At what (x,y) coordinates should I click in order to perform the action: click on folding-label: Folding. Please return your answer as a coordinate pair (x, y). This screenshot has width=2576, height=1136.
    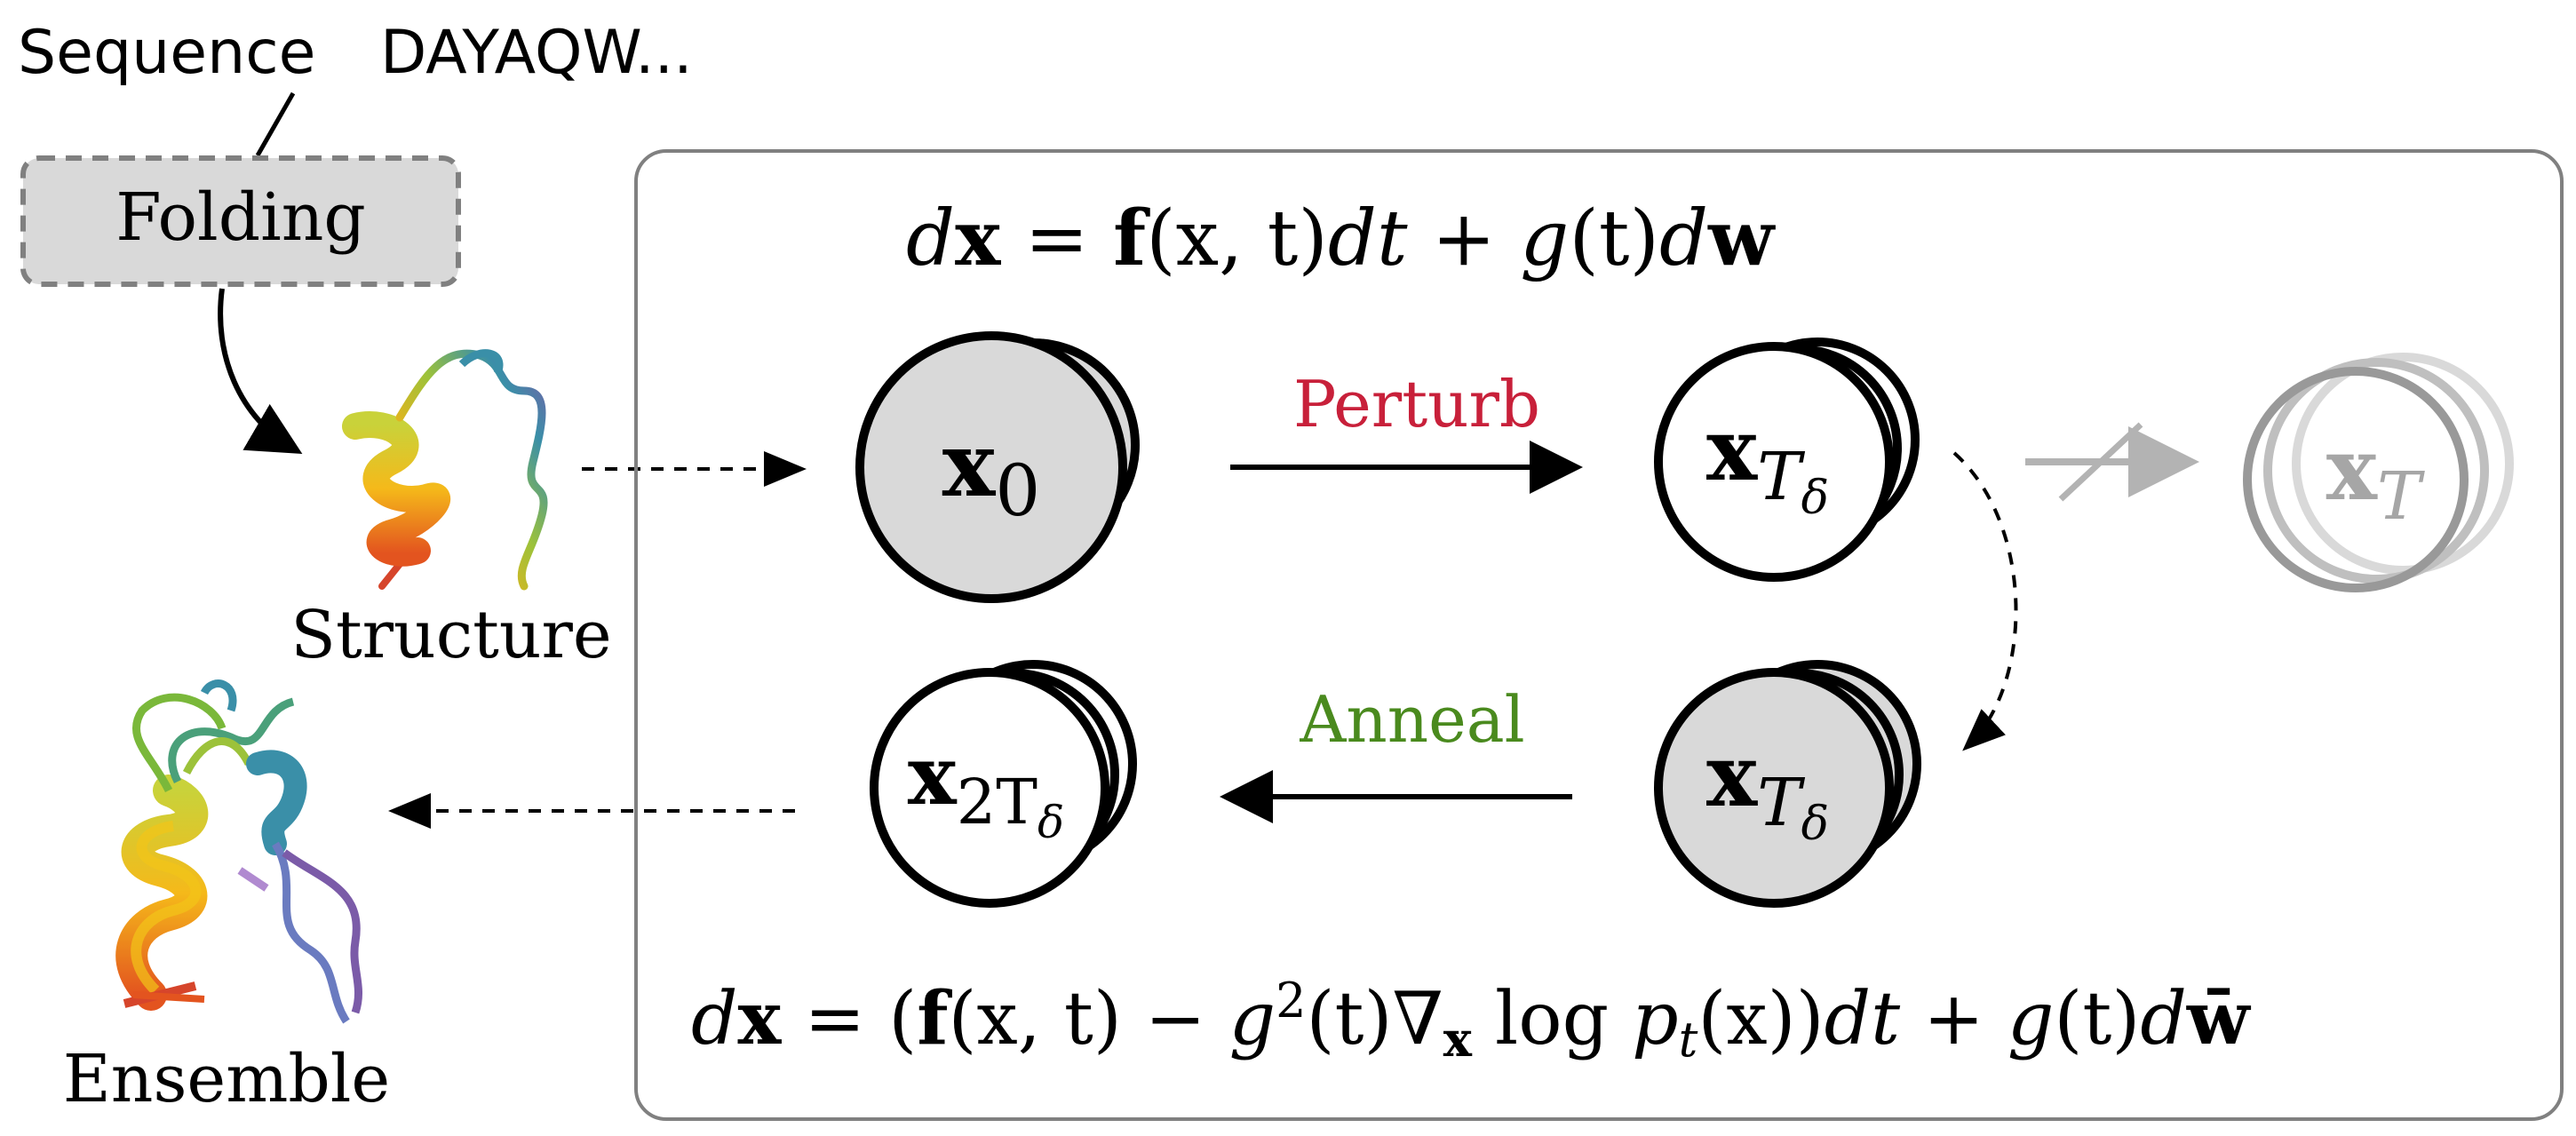
    Looking at the image, I should click on (240, 217).